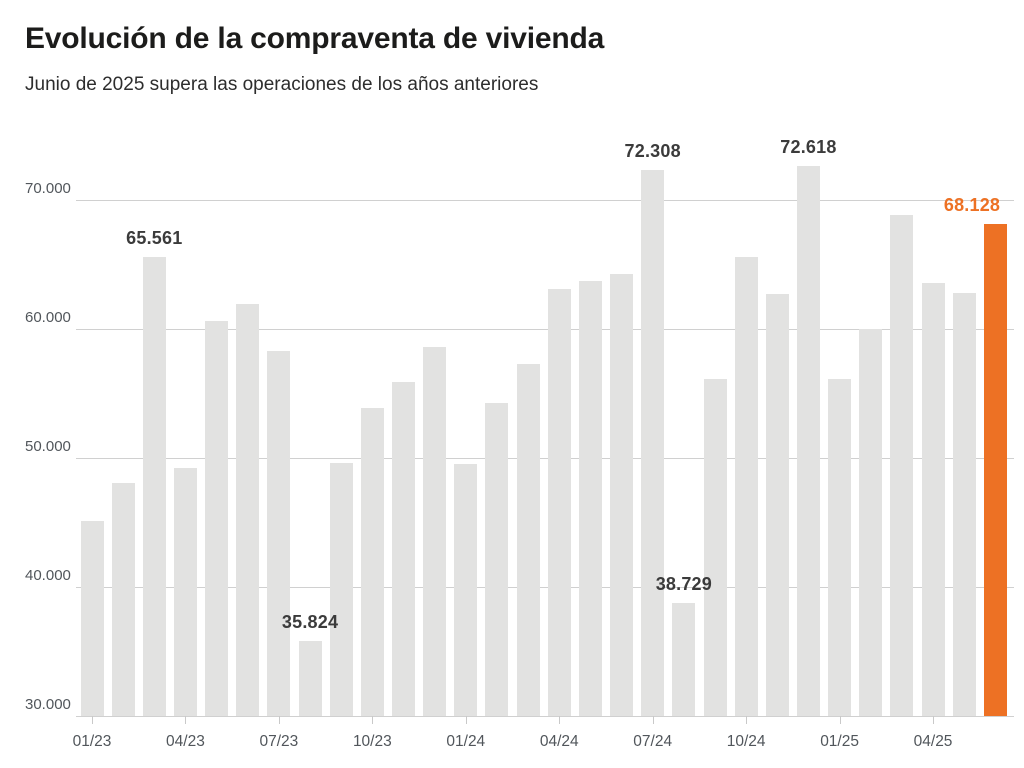 This screenshot has height=768, width=1024. I want to click on x-axis-label: 07/24, so click(653, 741).